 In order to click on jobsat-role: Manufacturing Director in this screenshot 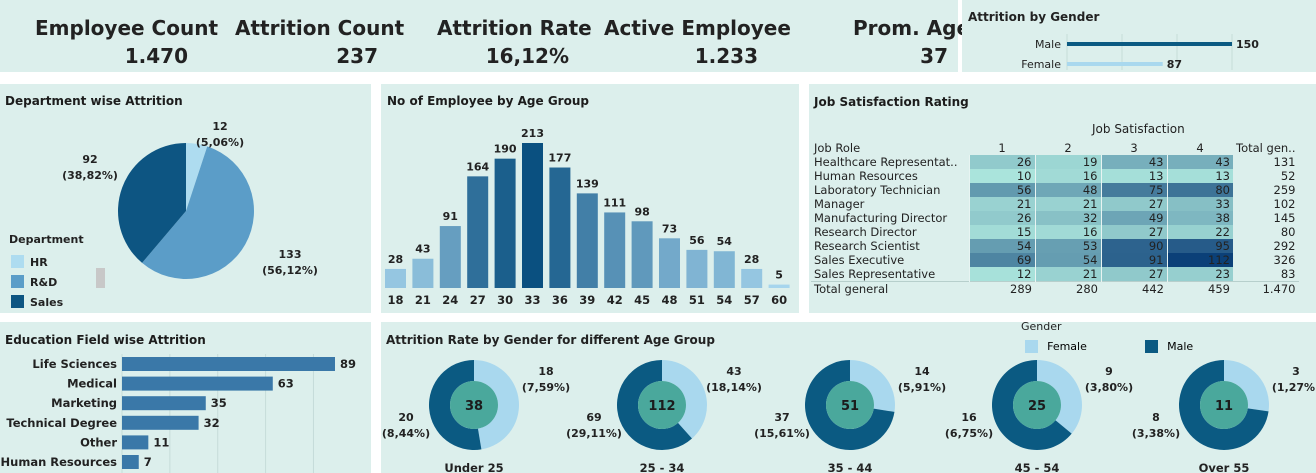, I will do `click(881, 218)`.